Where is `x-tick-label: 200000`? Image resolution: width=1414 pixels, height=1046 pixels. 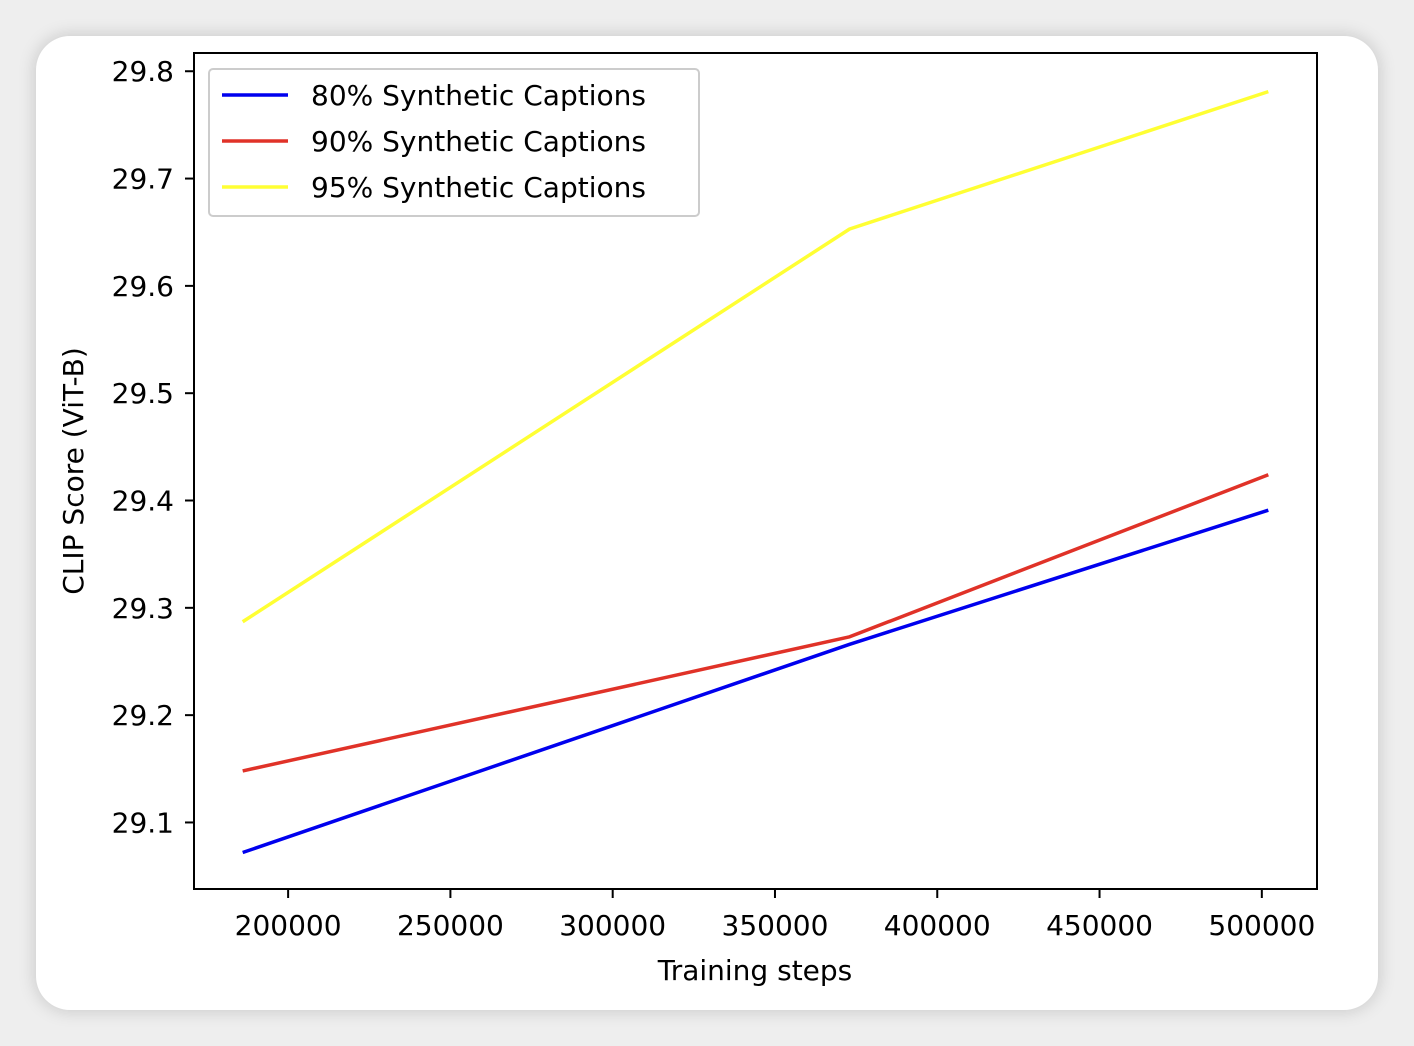
x-tick-label: 200000 is located at coordinates (288, 925).